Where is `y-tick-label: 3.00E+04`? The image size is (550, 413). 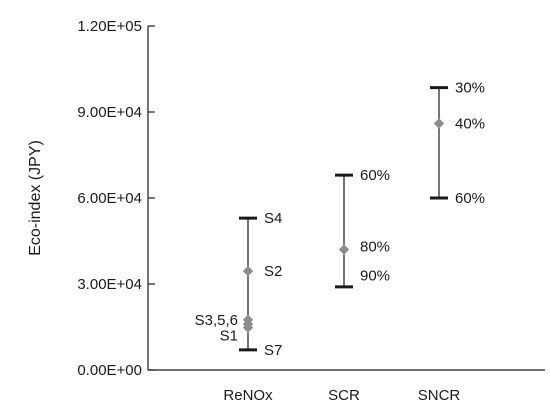 y-tick-label: 3.00E+04 is located at coordinates (109, 284).